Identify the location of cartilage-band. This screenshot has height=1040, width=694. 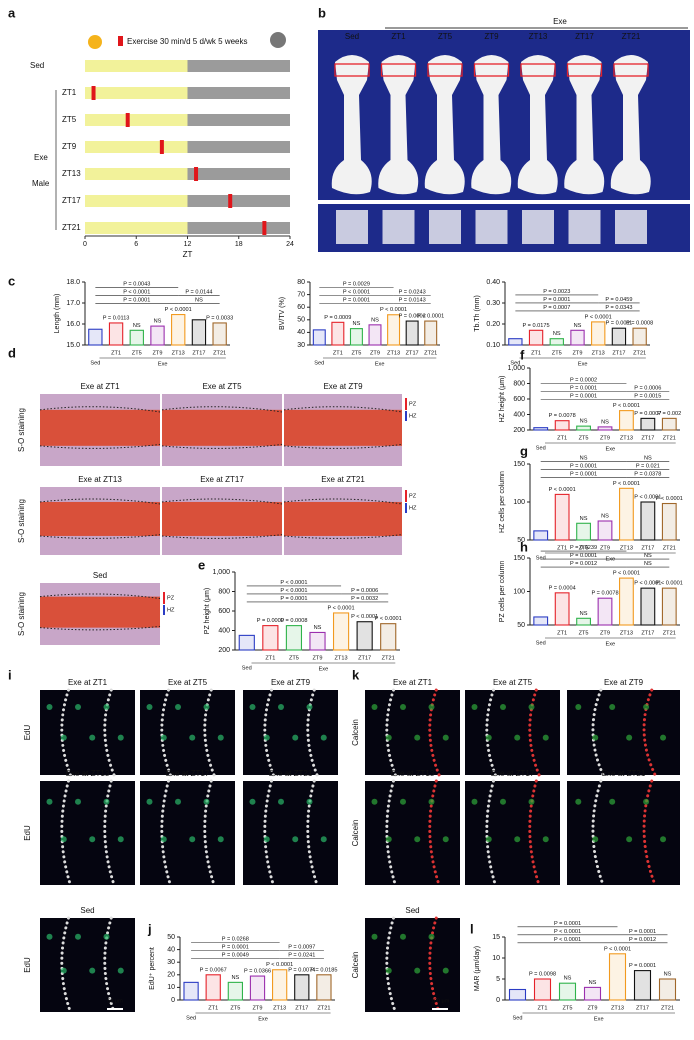
(343, 427).